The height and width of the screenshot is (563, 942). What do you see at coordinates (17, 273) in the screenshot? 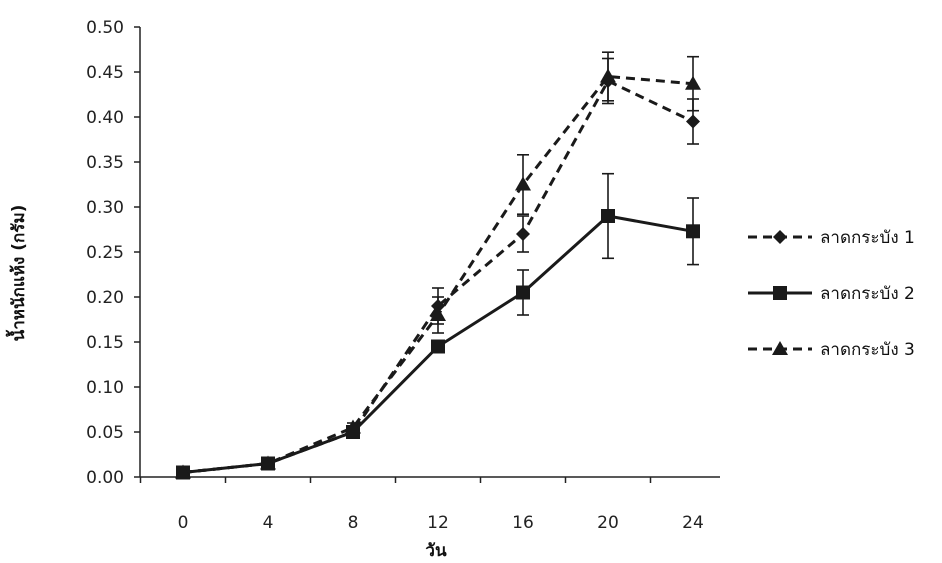
I see `y-axis-label: น้ำหนักแห้ง (กรัม)` at bounding box center [17, 273].